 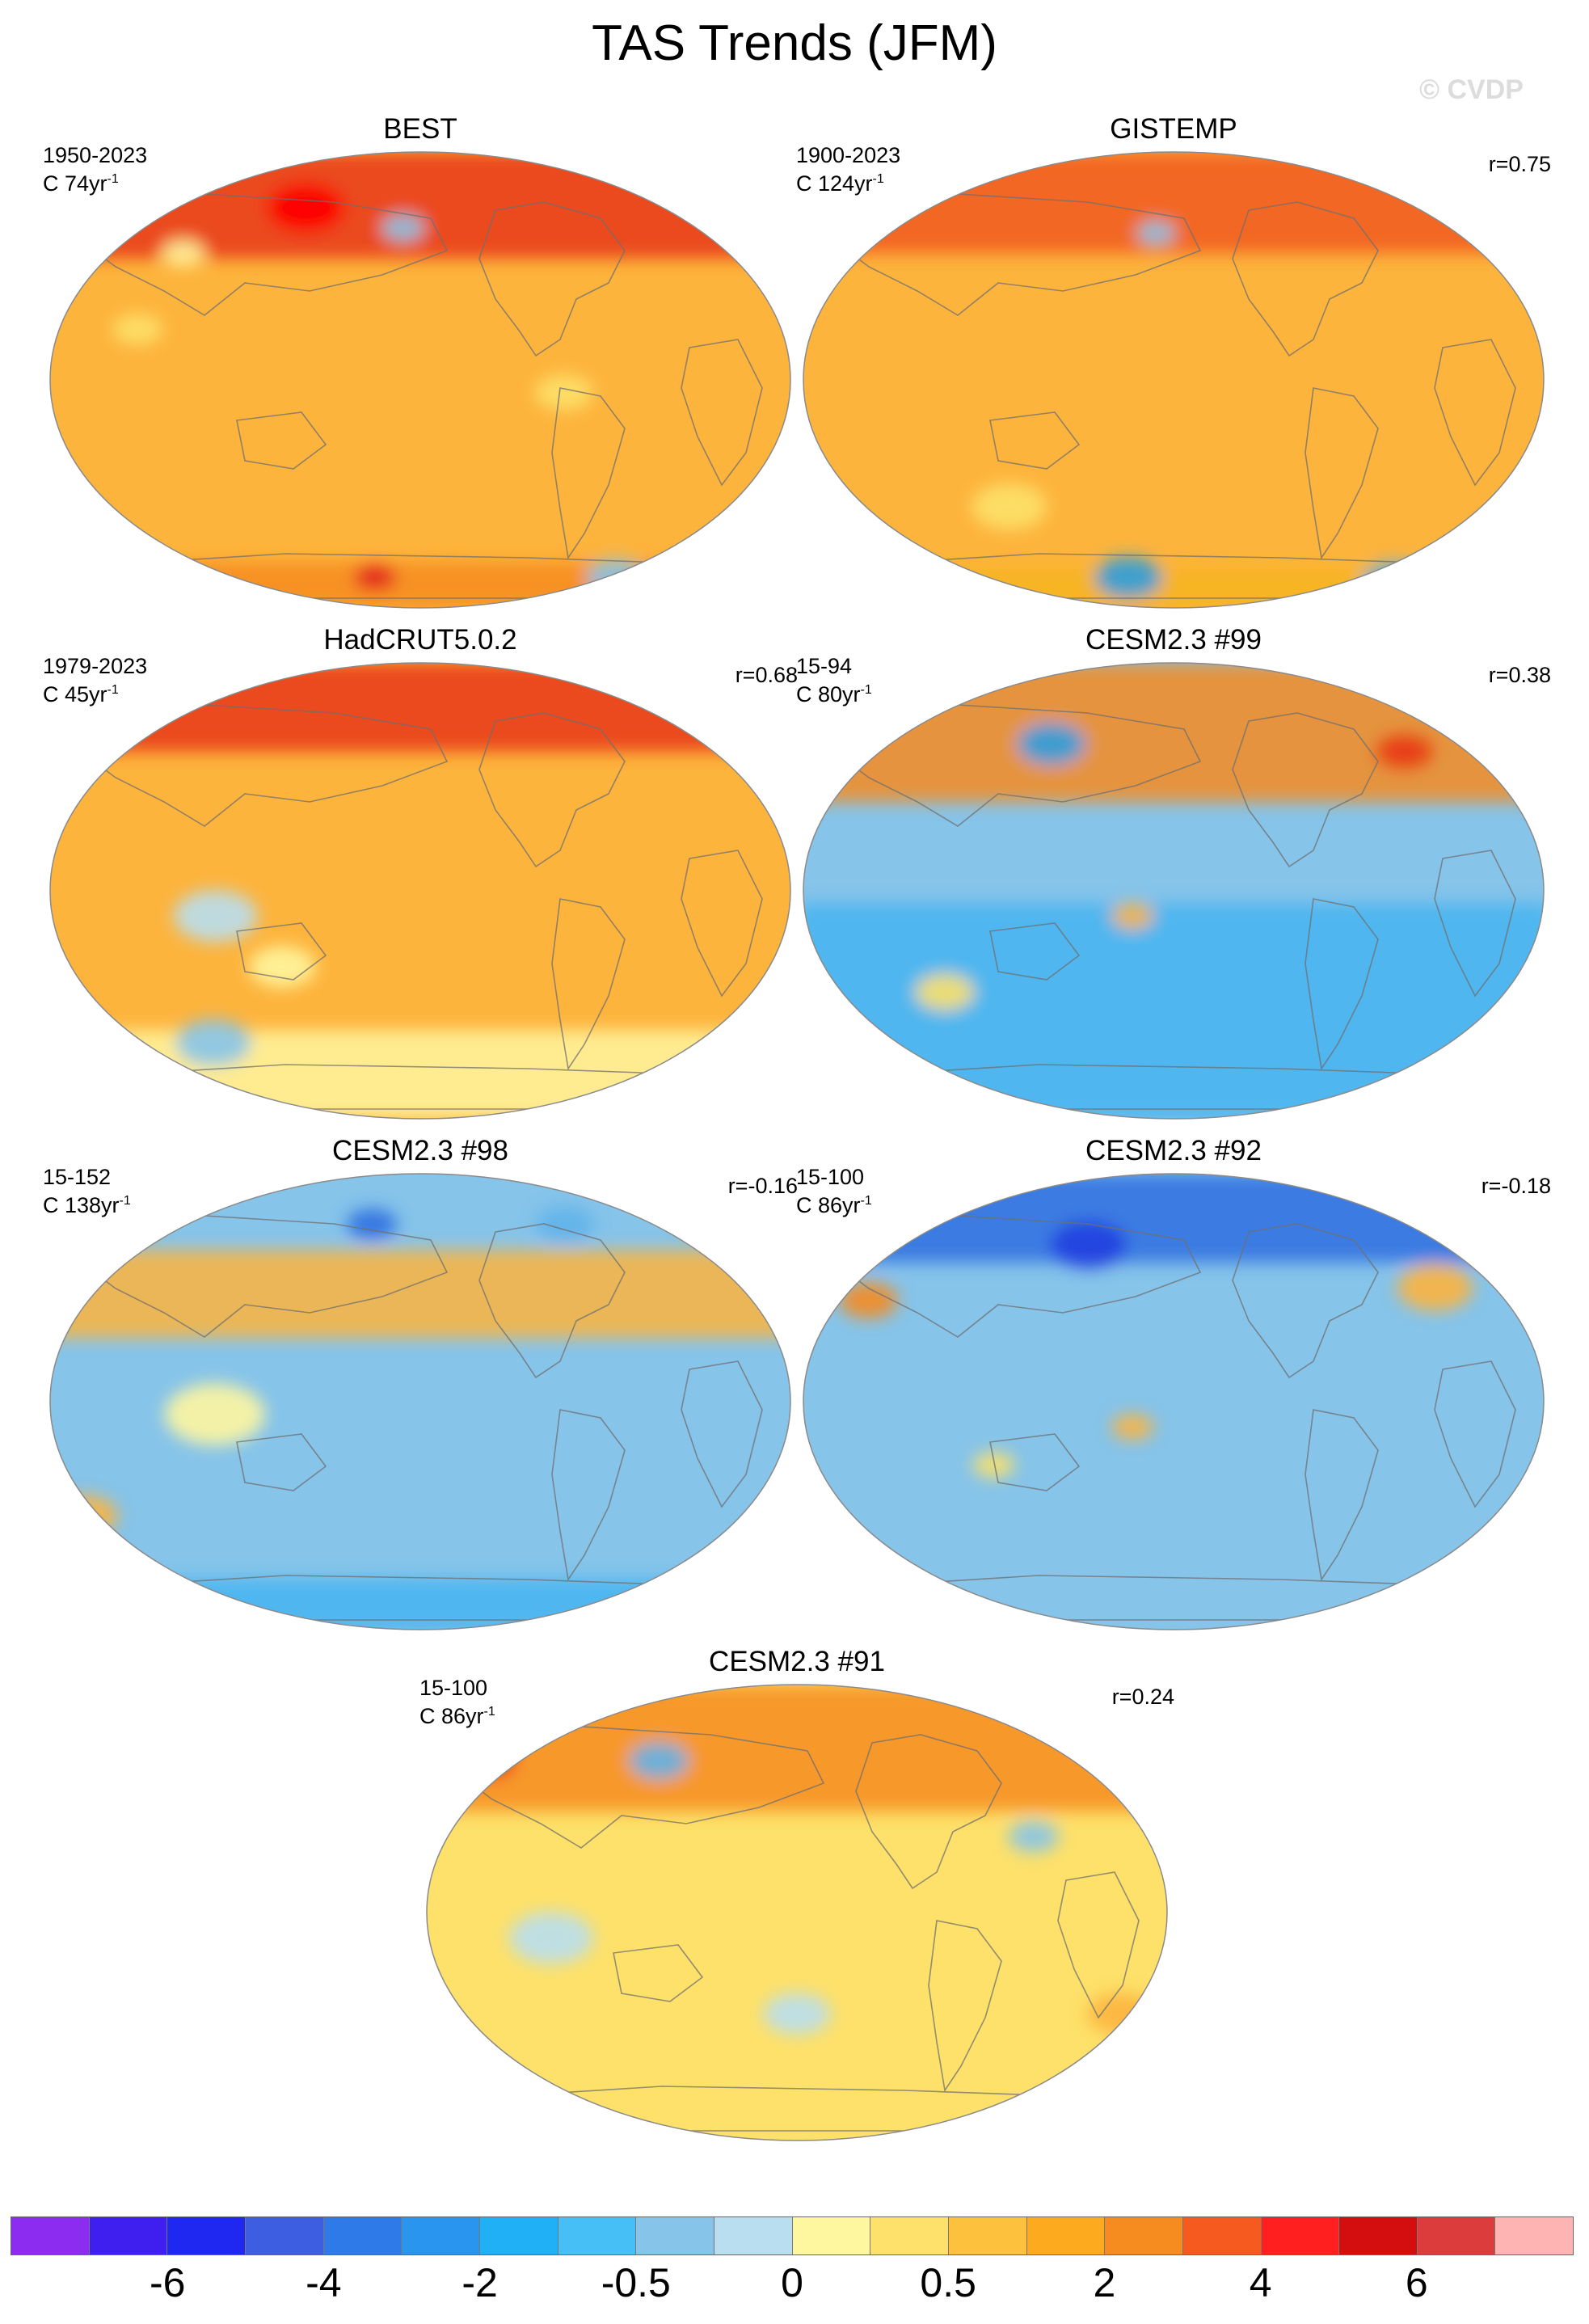 I want to click on map-background-field, so click(x=420, y=1402).